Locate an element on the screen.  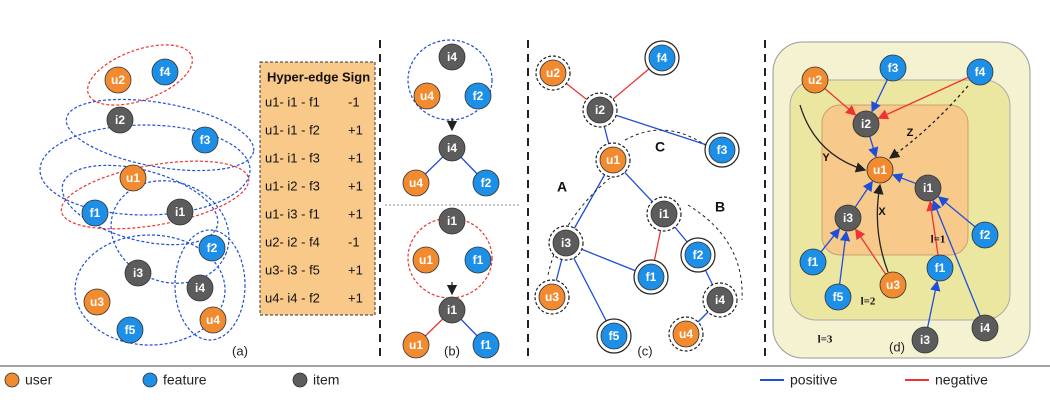
table-cell: u1- i1 - f3 is located at coordinates (292, 157).